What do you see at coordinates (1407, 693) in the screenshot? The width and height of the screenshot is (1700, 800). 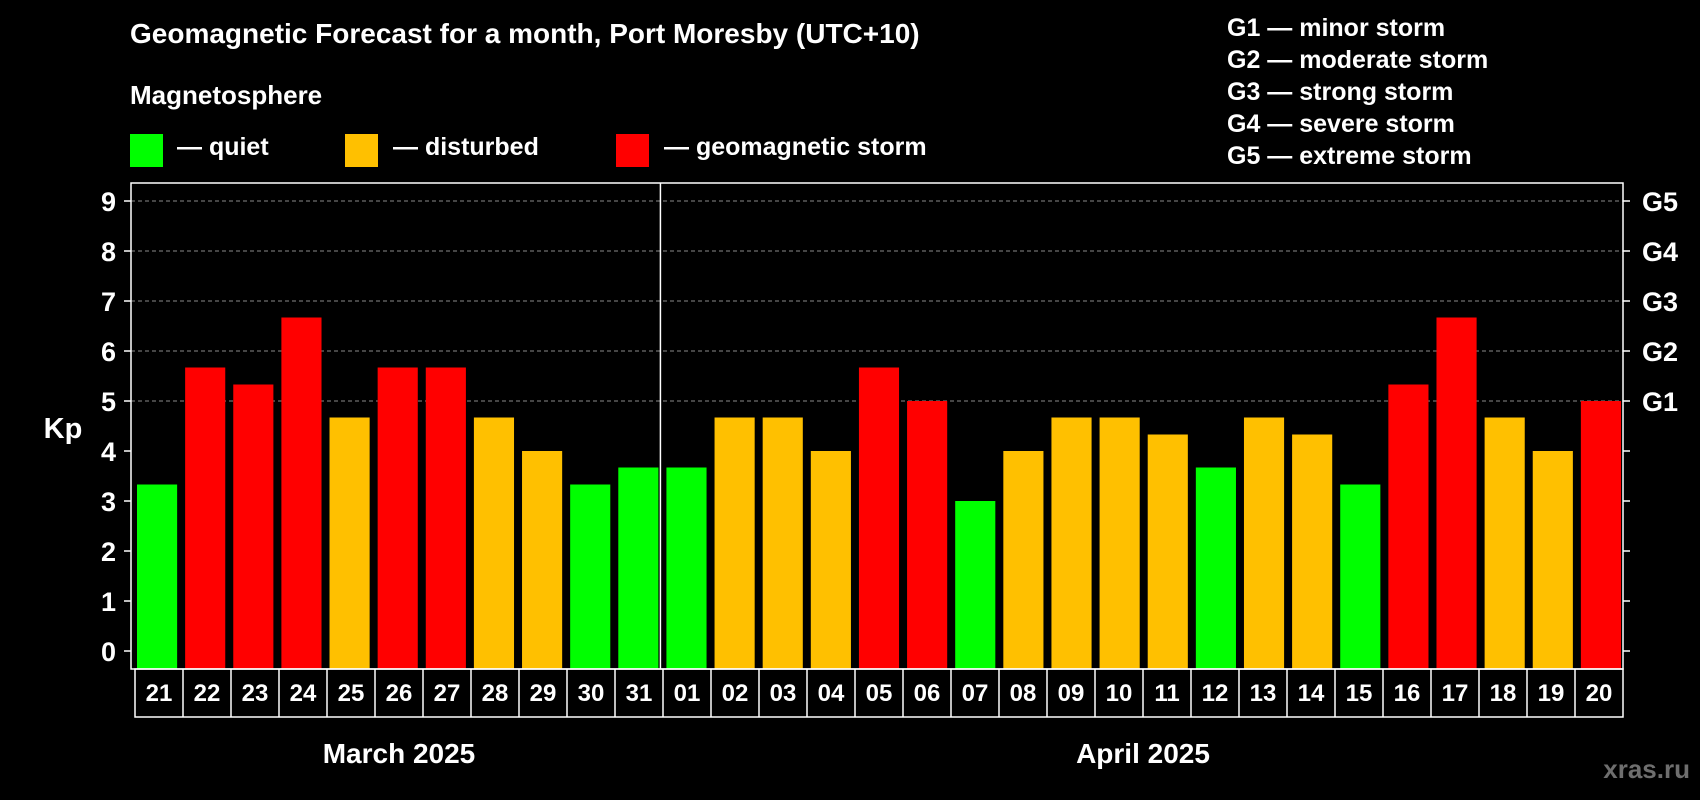 I see `date-label-16: 16` at bounding box center [1407, 693].